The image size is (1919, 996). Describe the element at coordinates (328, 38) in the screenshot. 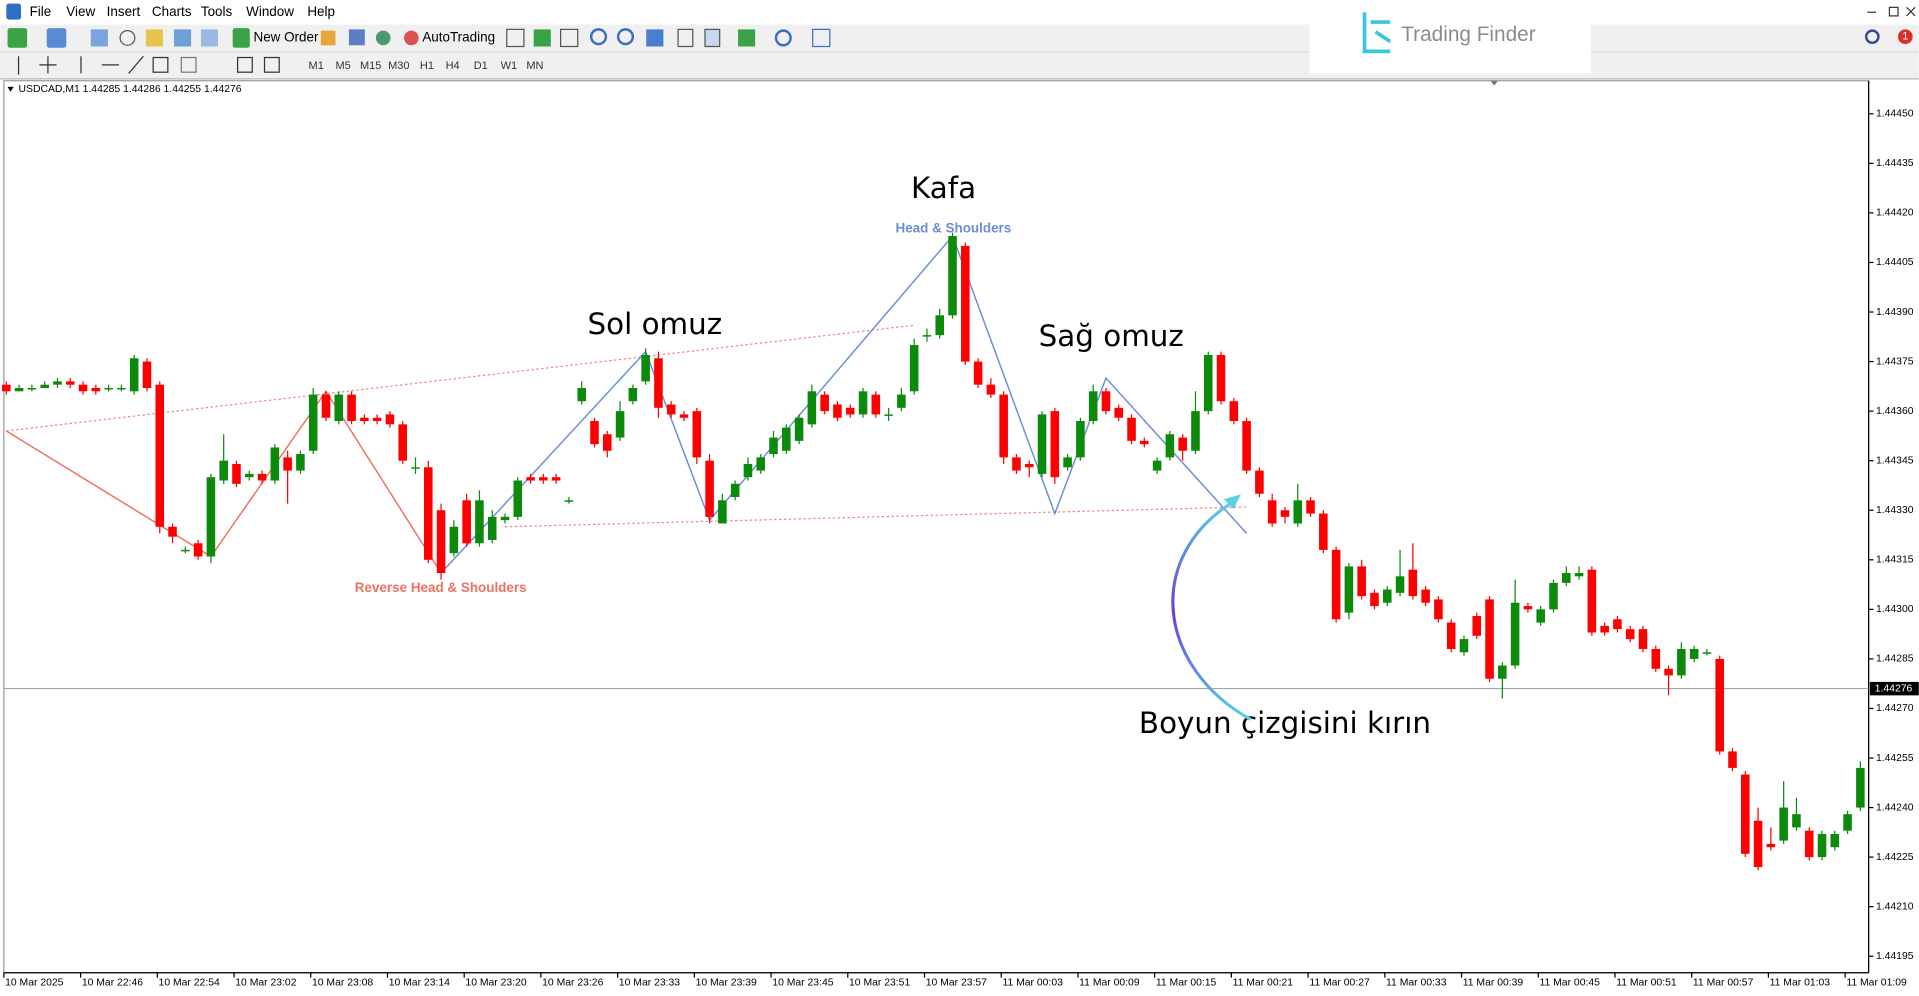

I see `metaeditor-button` at that location.